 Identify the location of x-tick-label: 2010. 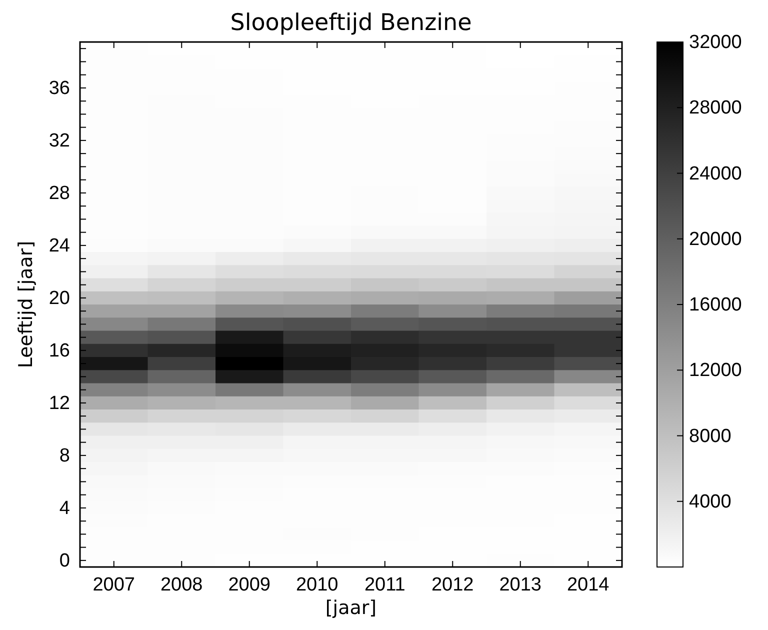
(317, 585).